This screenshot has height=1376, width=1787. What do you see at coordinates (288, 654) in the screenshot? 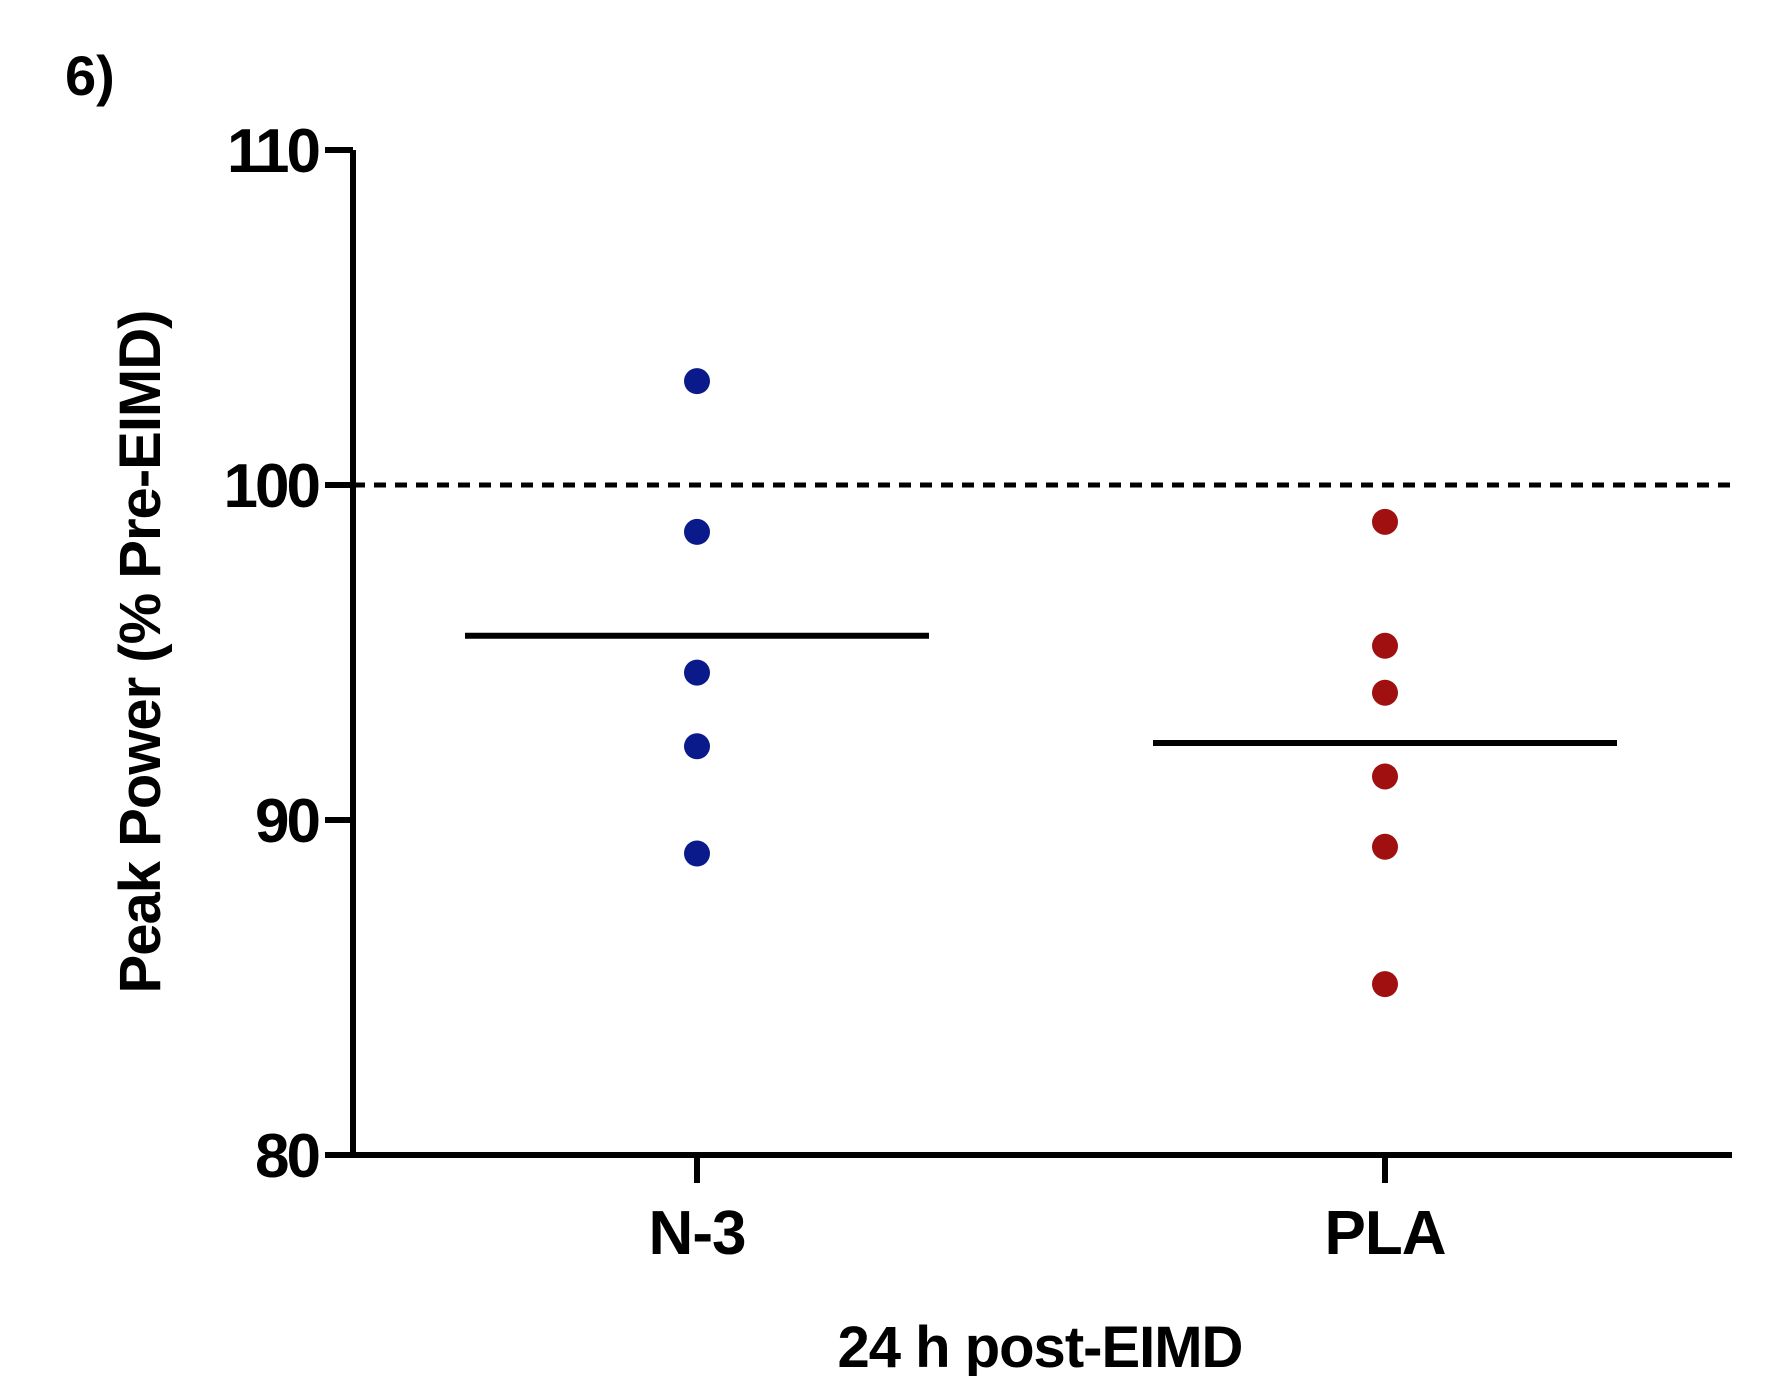
I see `y-ticks: 80 90 100 110` at bounding box center [288, 654].